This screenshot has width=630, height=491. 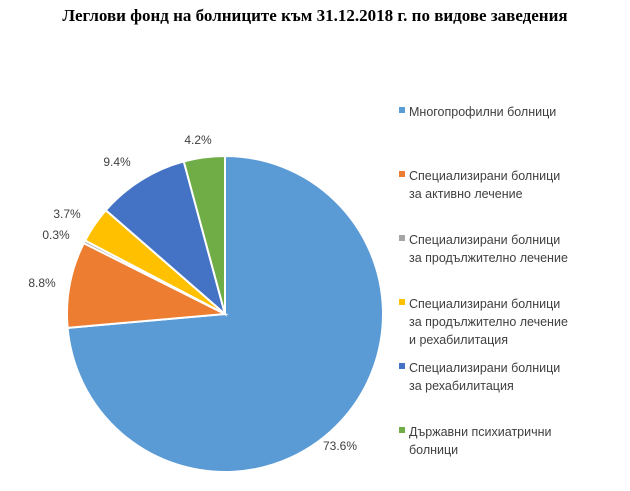 I want to click on slice-data-label: 0.3%, so click(x=56, y=235).